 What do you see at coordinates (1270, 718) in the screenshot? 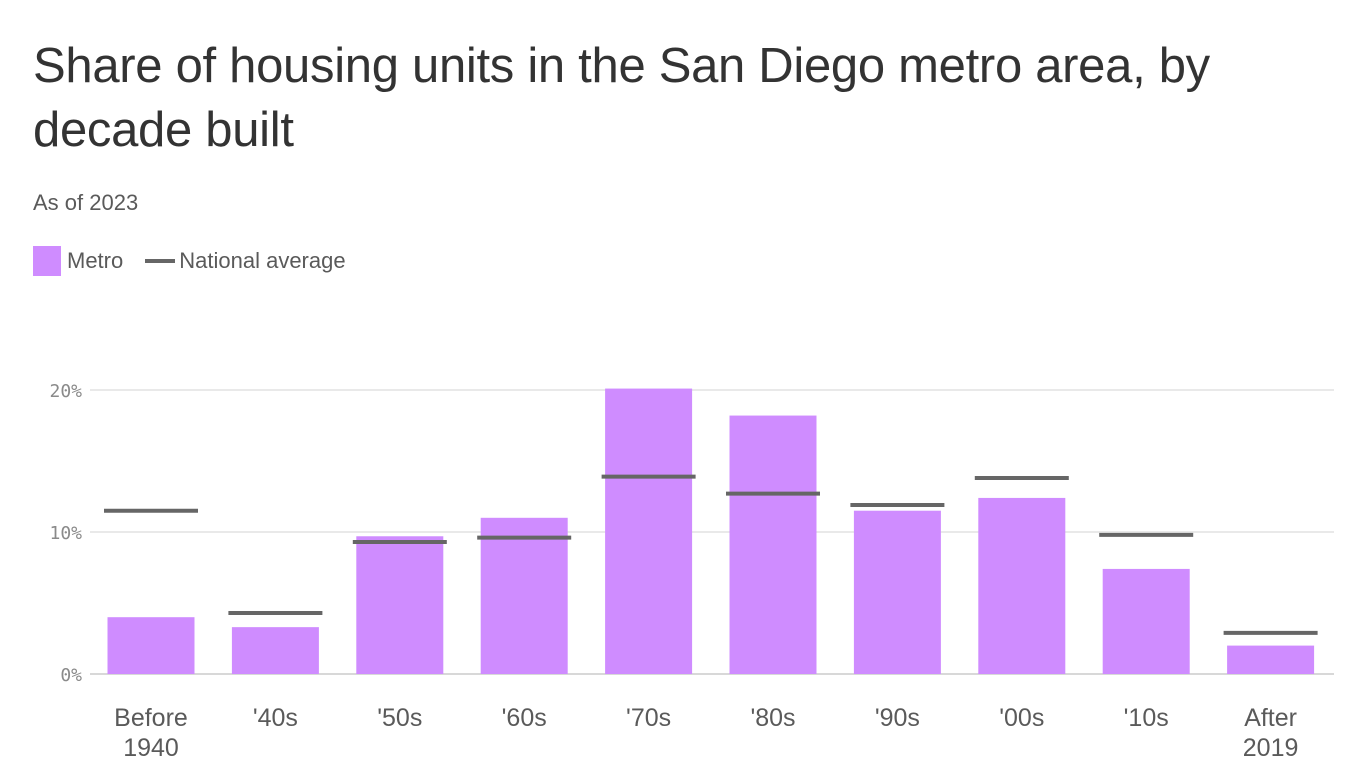
I see `x-category-label: After` at bounding box center [1270, 718].